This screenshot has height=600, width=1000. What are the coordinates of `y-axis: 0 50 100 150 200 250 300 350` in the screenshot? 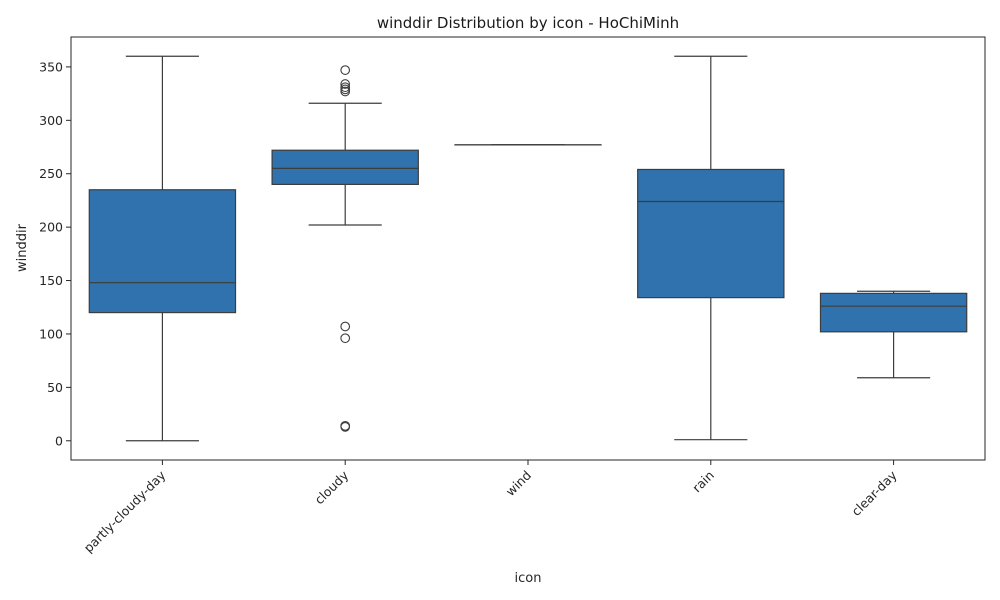 It's located at (55, 253).